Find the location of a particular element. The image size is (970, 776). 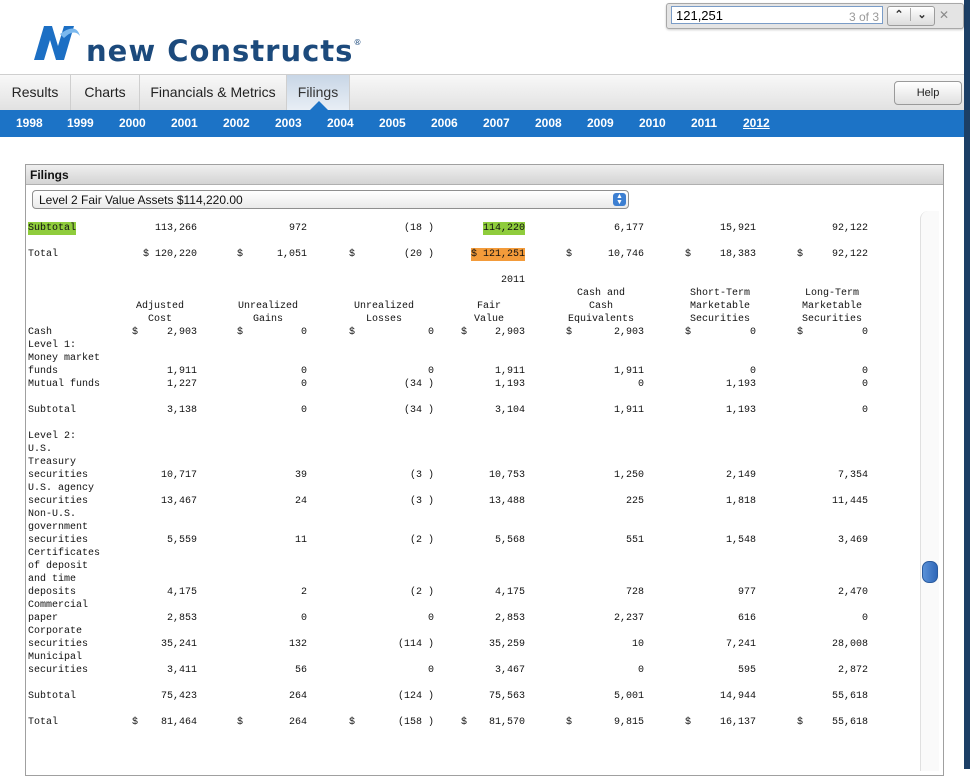

row-label: Level 2: is located at coordinates (52, 436).